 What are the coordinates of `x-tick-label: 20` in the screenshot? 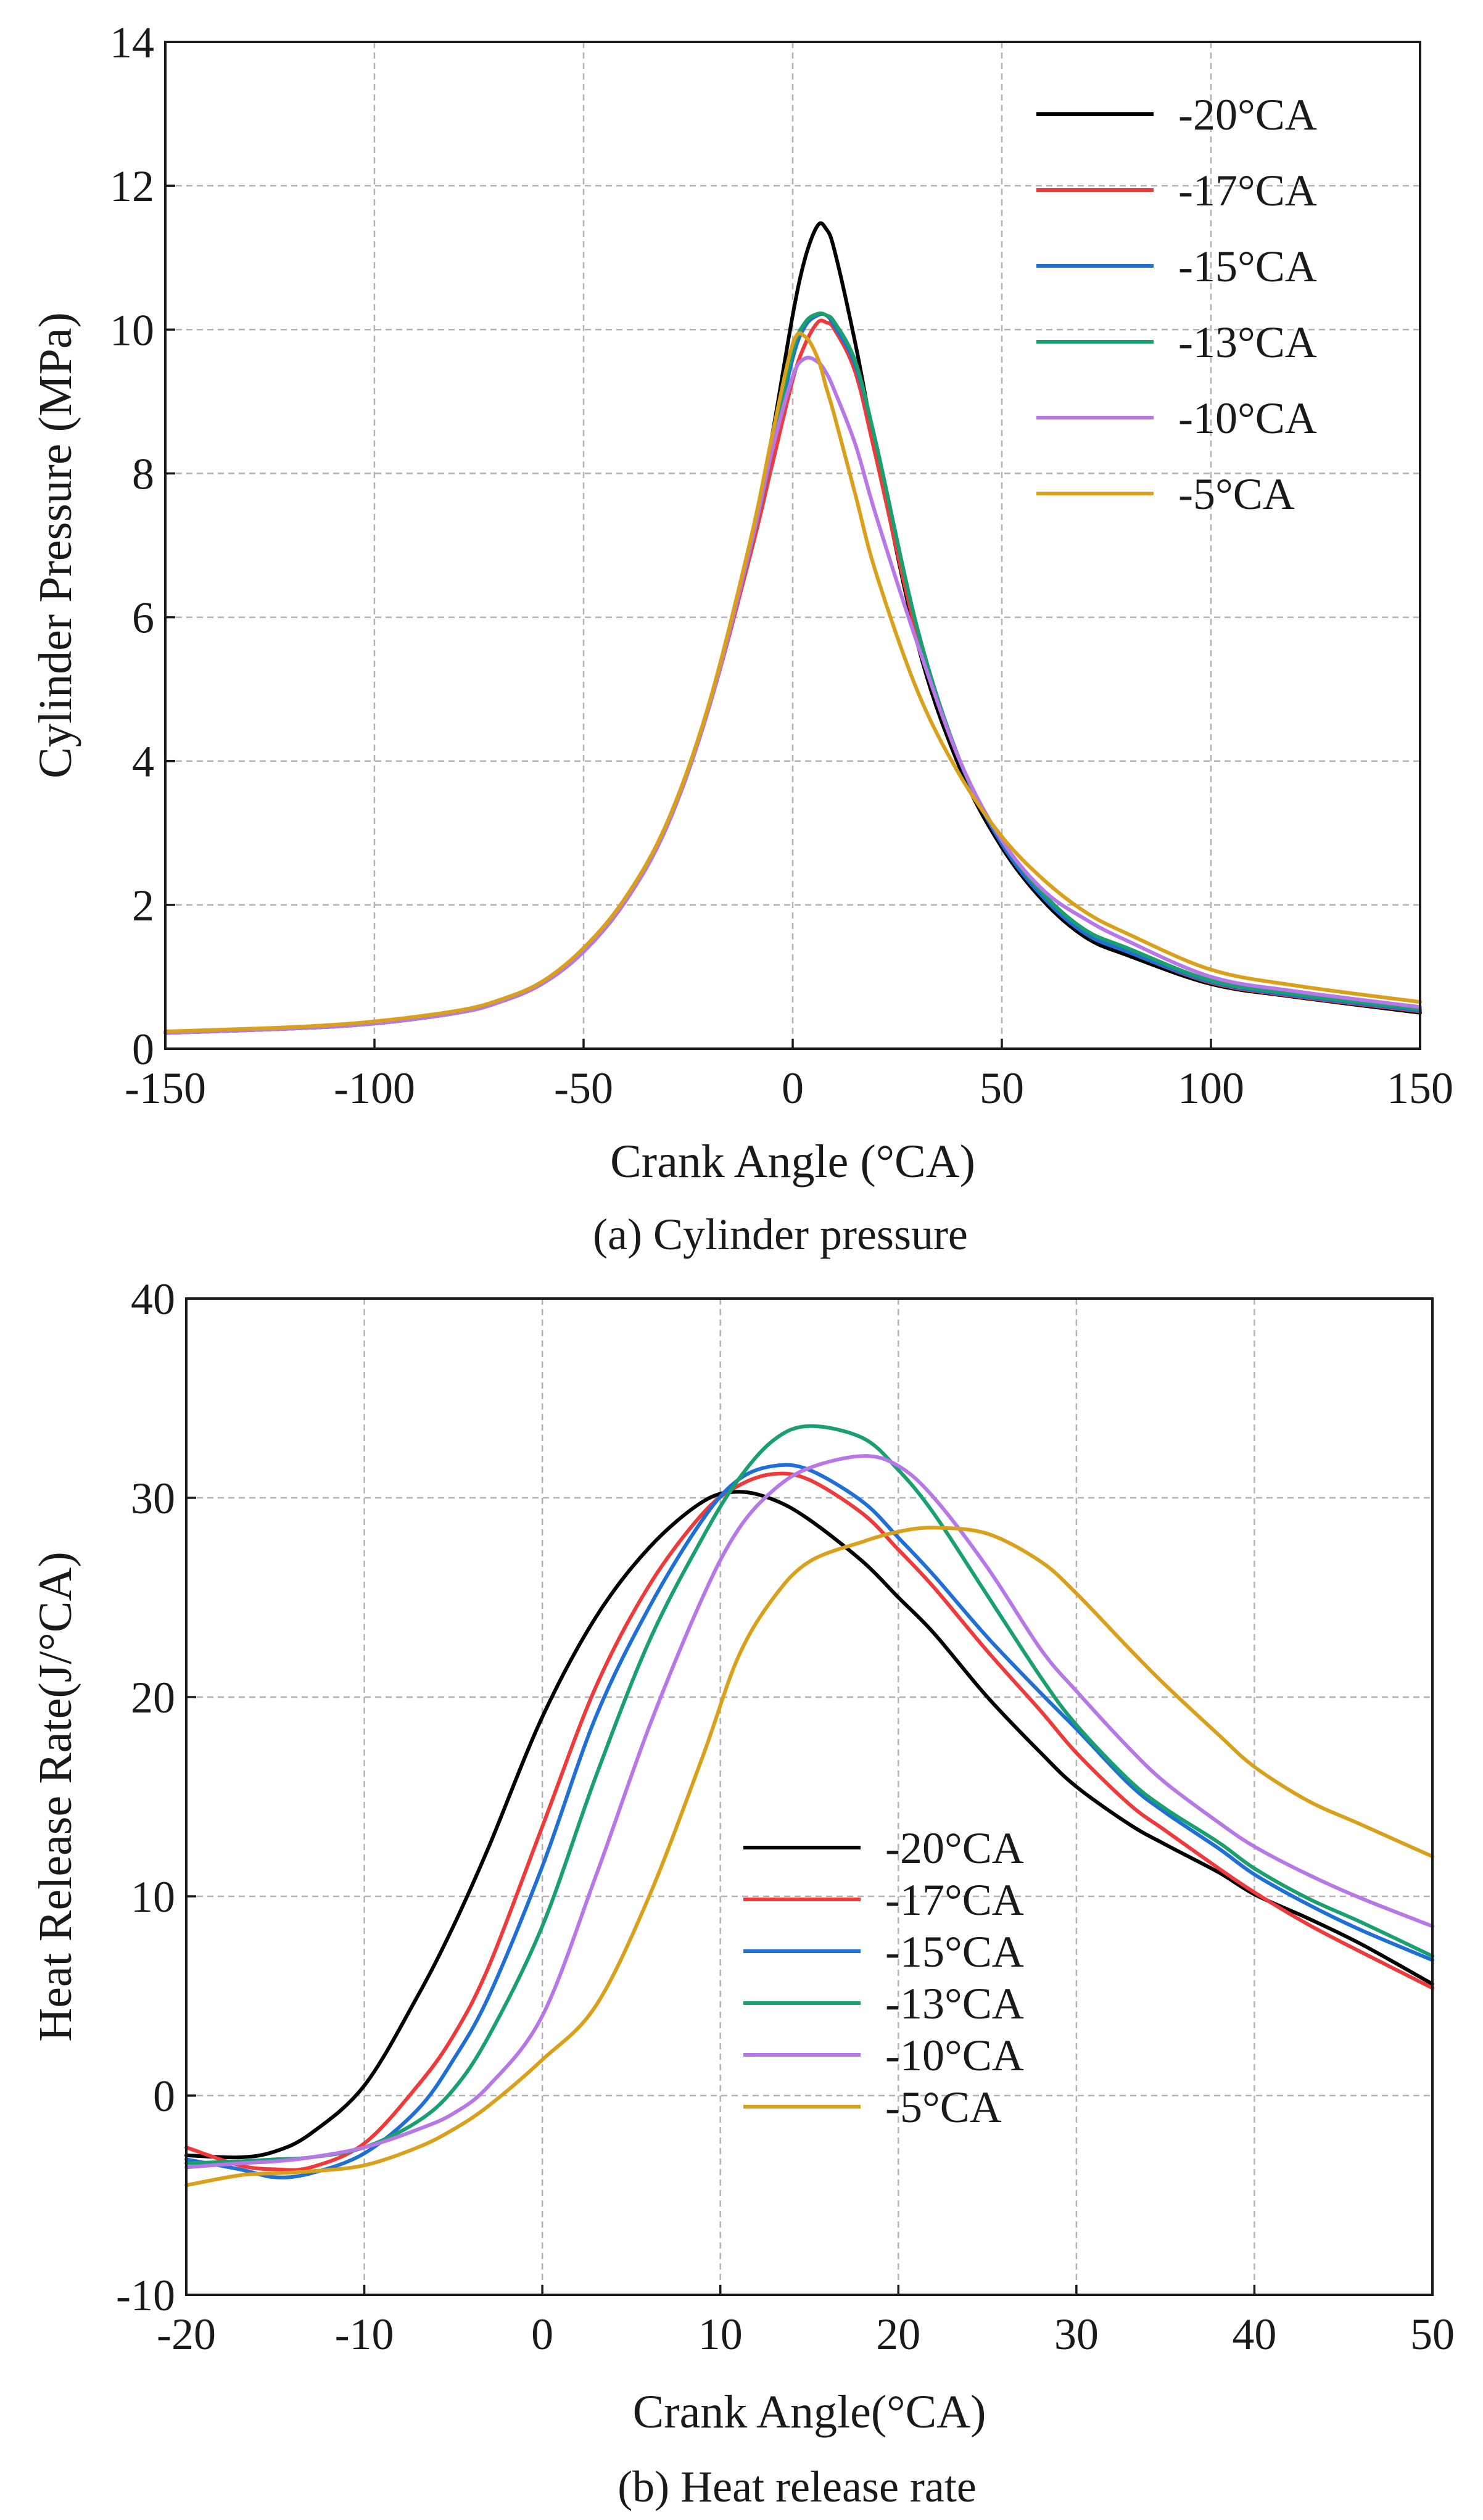 It's located at (898, 2334).